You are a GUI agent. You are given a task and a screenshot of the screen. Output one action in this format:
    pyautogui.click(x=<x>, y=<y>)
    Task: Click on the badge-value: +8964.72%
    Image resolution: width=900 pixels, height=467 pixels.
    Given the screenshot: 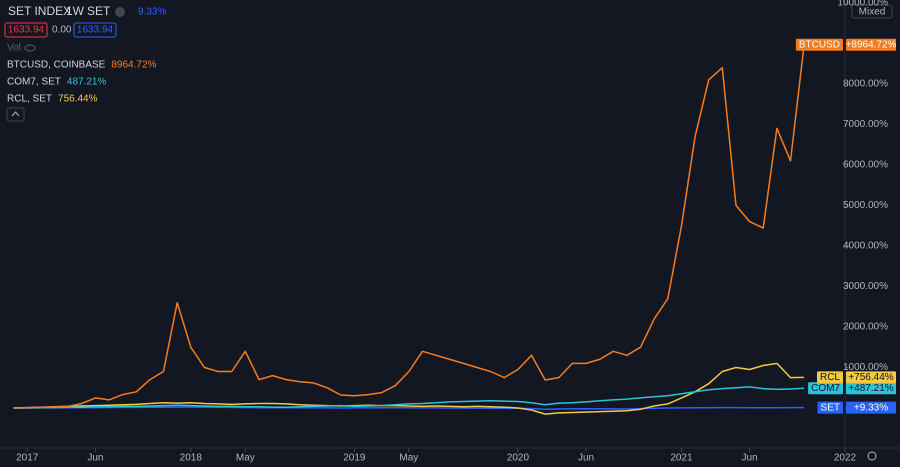 What is the action you would take?
    pyautogui.click(x=871, y=44)
    